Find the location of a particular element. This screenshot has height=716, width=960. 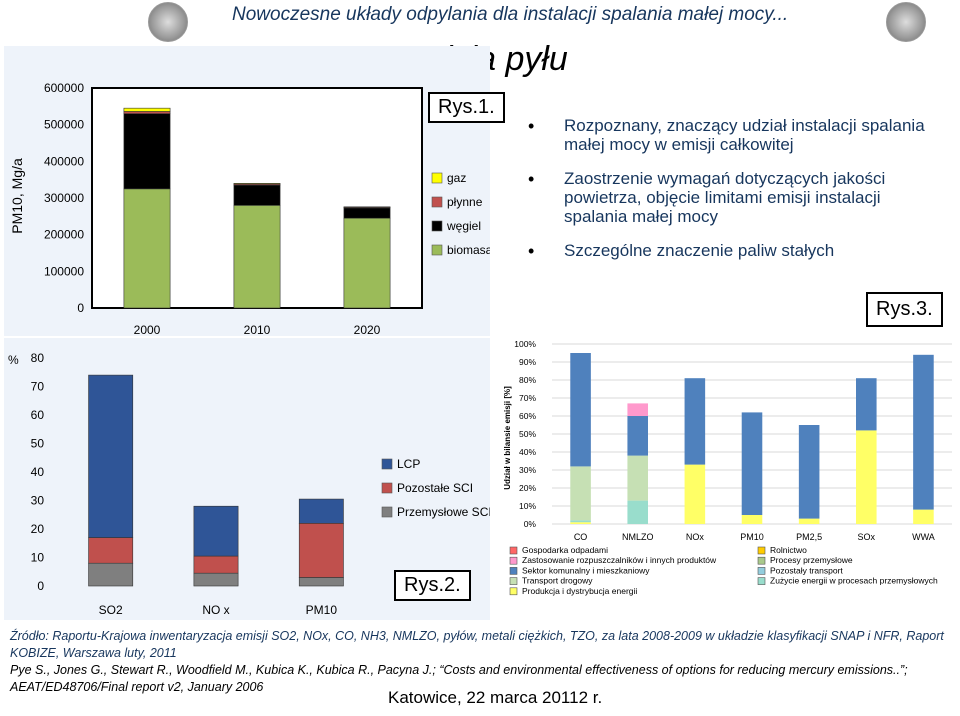

x-tick-label: WWA is located at coordinates (923, 537).